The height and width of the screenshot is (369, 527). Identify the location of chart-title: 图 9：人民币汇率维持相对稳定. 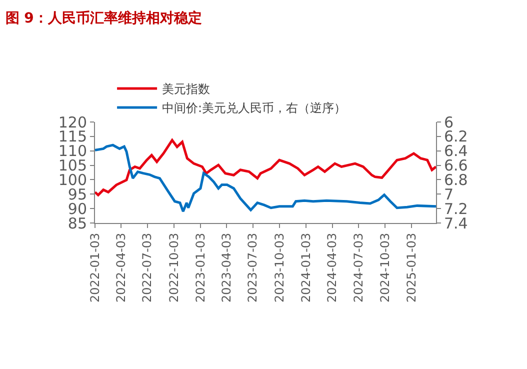
(103, 18).